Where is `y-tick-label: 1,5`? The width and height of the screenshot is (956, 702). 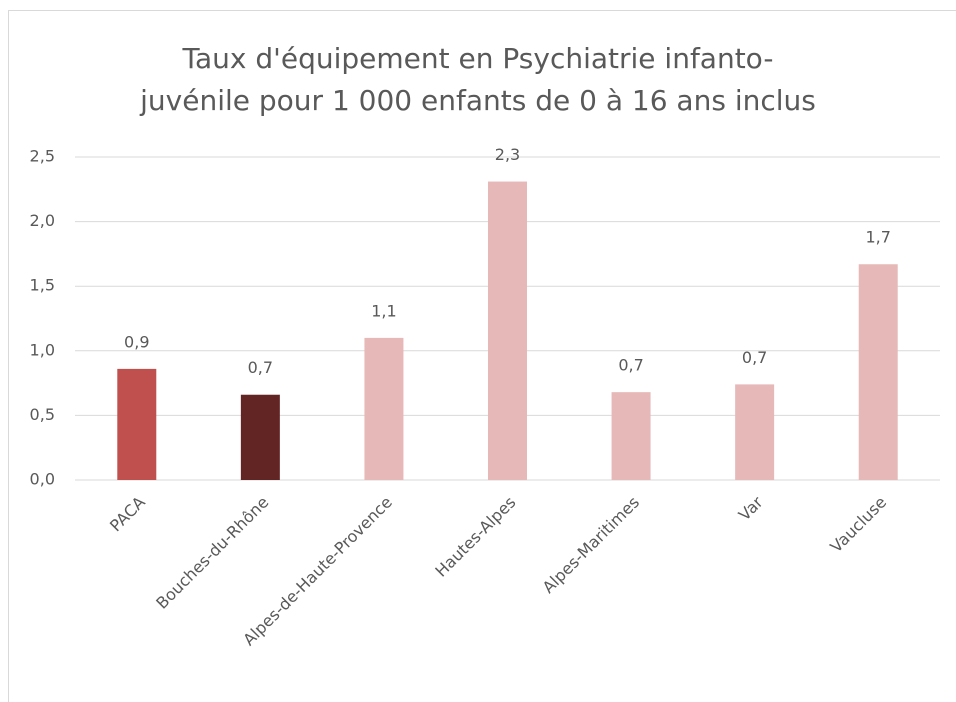 y-tick-label: 1,5 is located at coordinates (42, 285).